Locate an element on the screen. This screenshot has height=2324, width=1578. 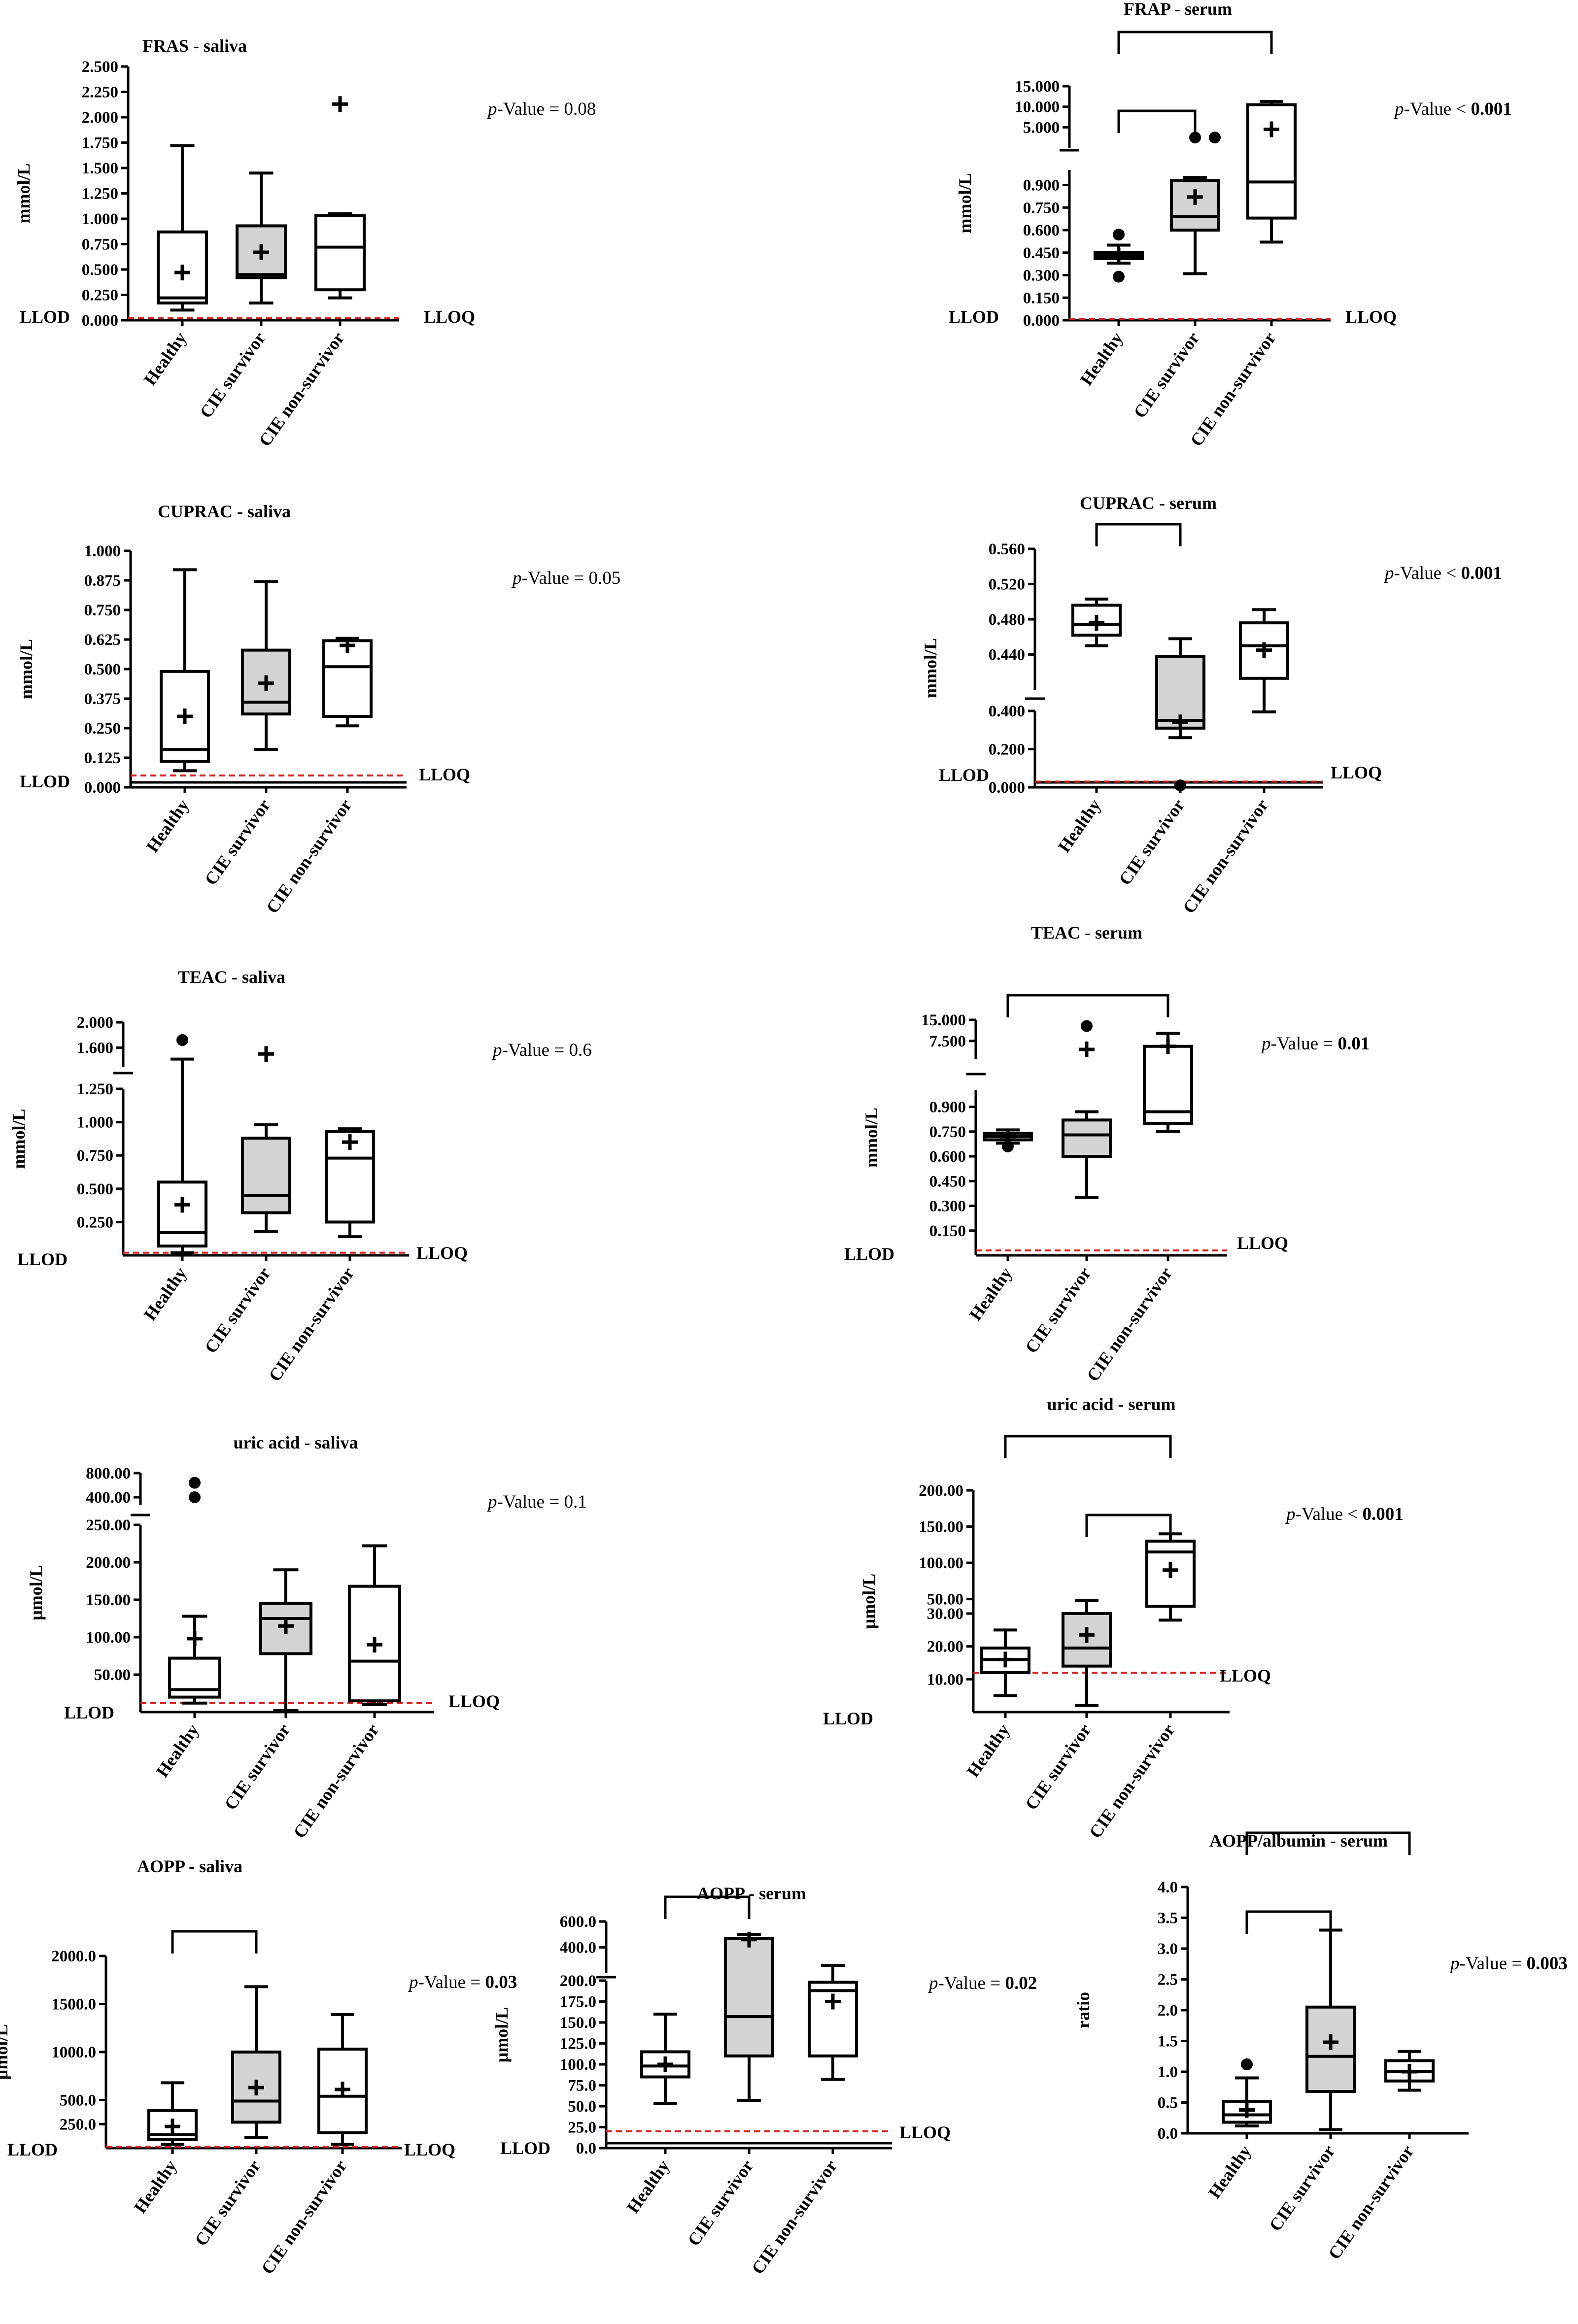
p-value: p-Value = 0.1 is located at coordinates (536, 1502).